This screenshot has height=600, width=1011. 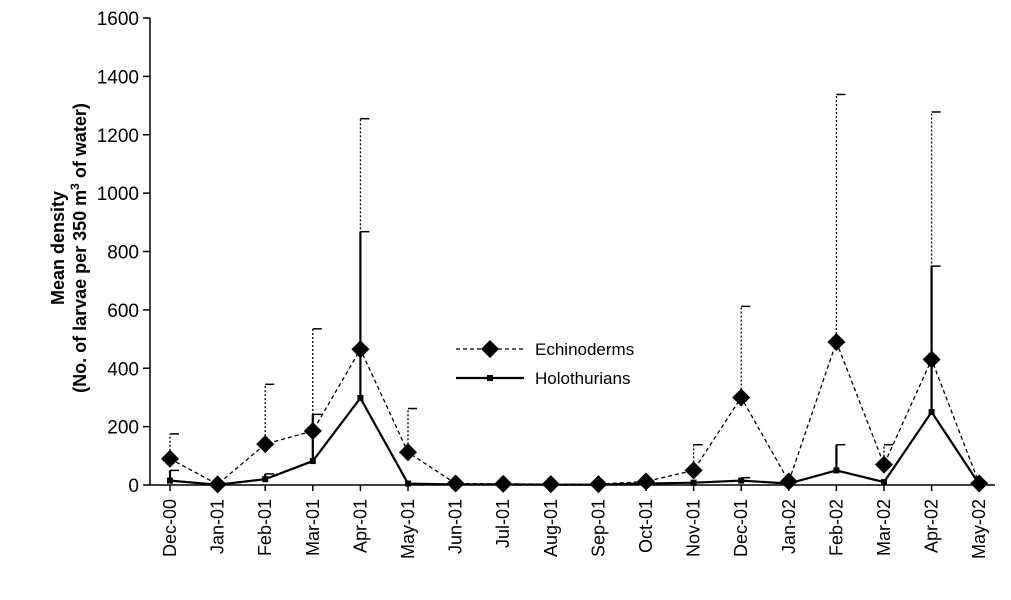 I want to click on y-tick-label: 800, so click(x=123, y=253).